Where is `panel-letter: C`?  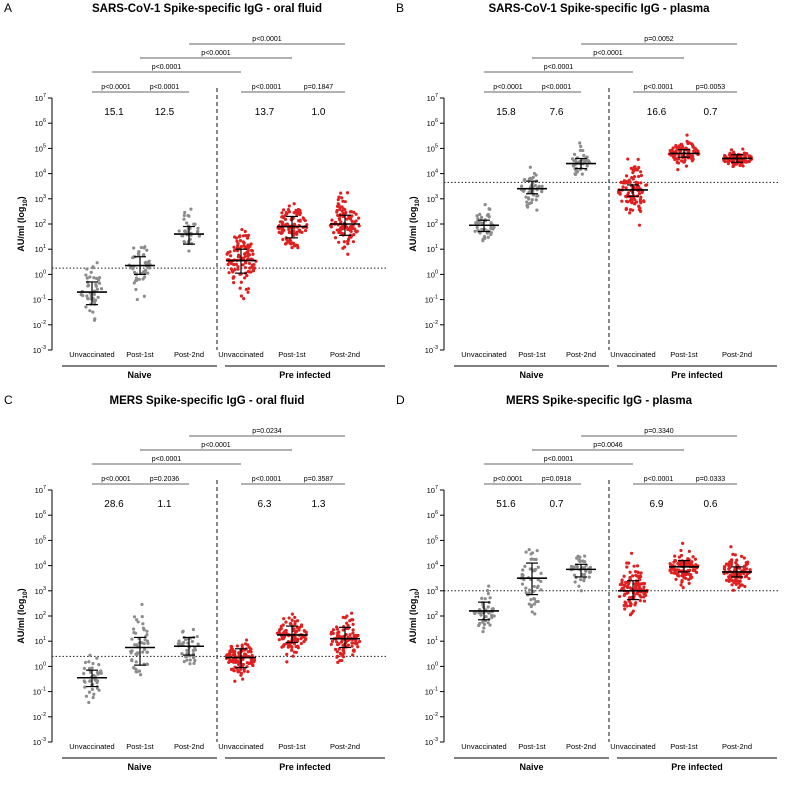 panel-letter: C is located at coordinates (8, 400).